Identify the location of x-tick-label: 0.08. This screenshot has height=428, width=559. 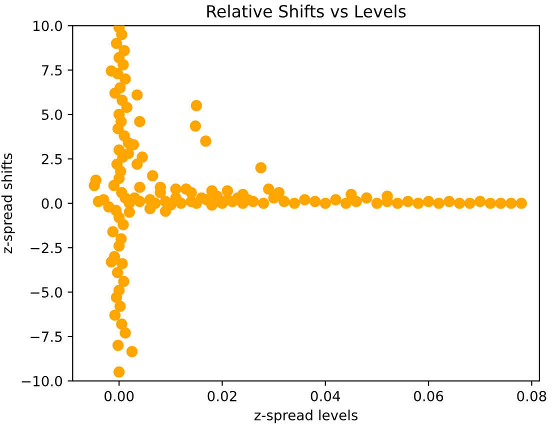
(531, 396).